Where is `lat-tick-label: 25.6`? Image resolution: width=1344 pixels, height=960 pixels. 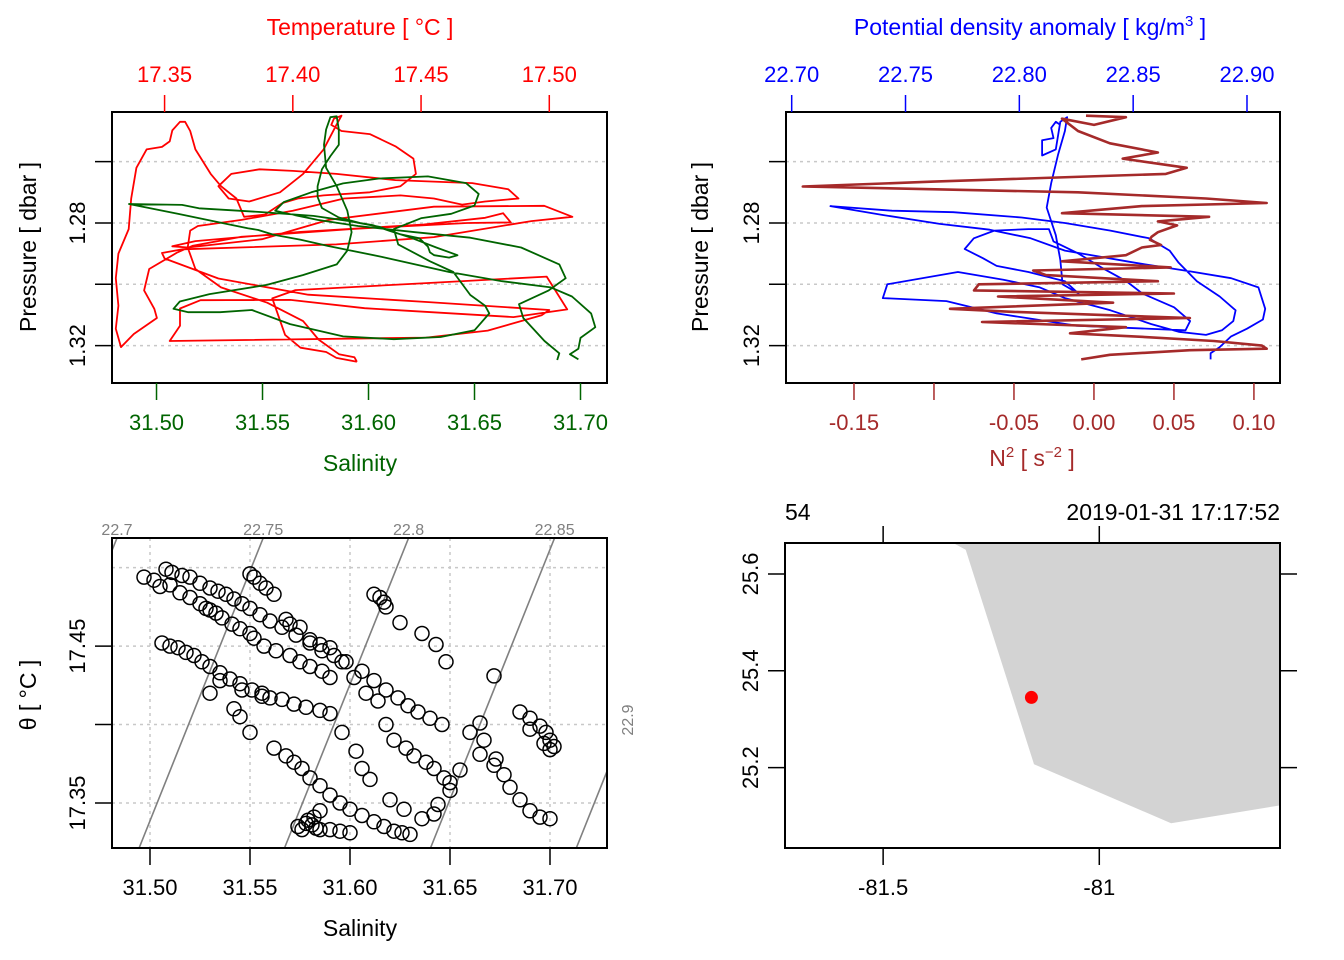
lat-tick-label: 25.6 is located at coordinates (750, 574).